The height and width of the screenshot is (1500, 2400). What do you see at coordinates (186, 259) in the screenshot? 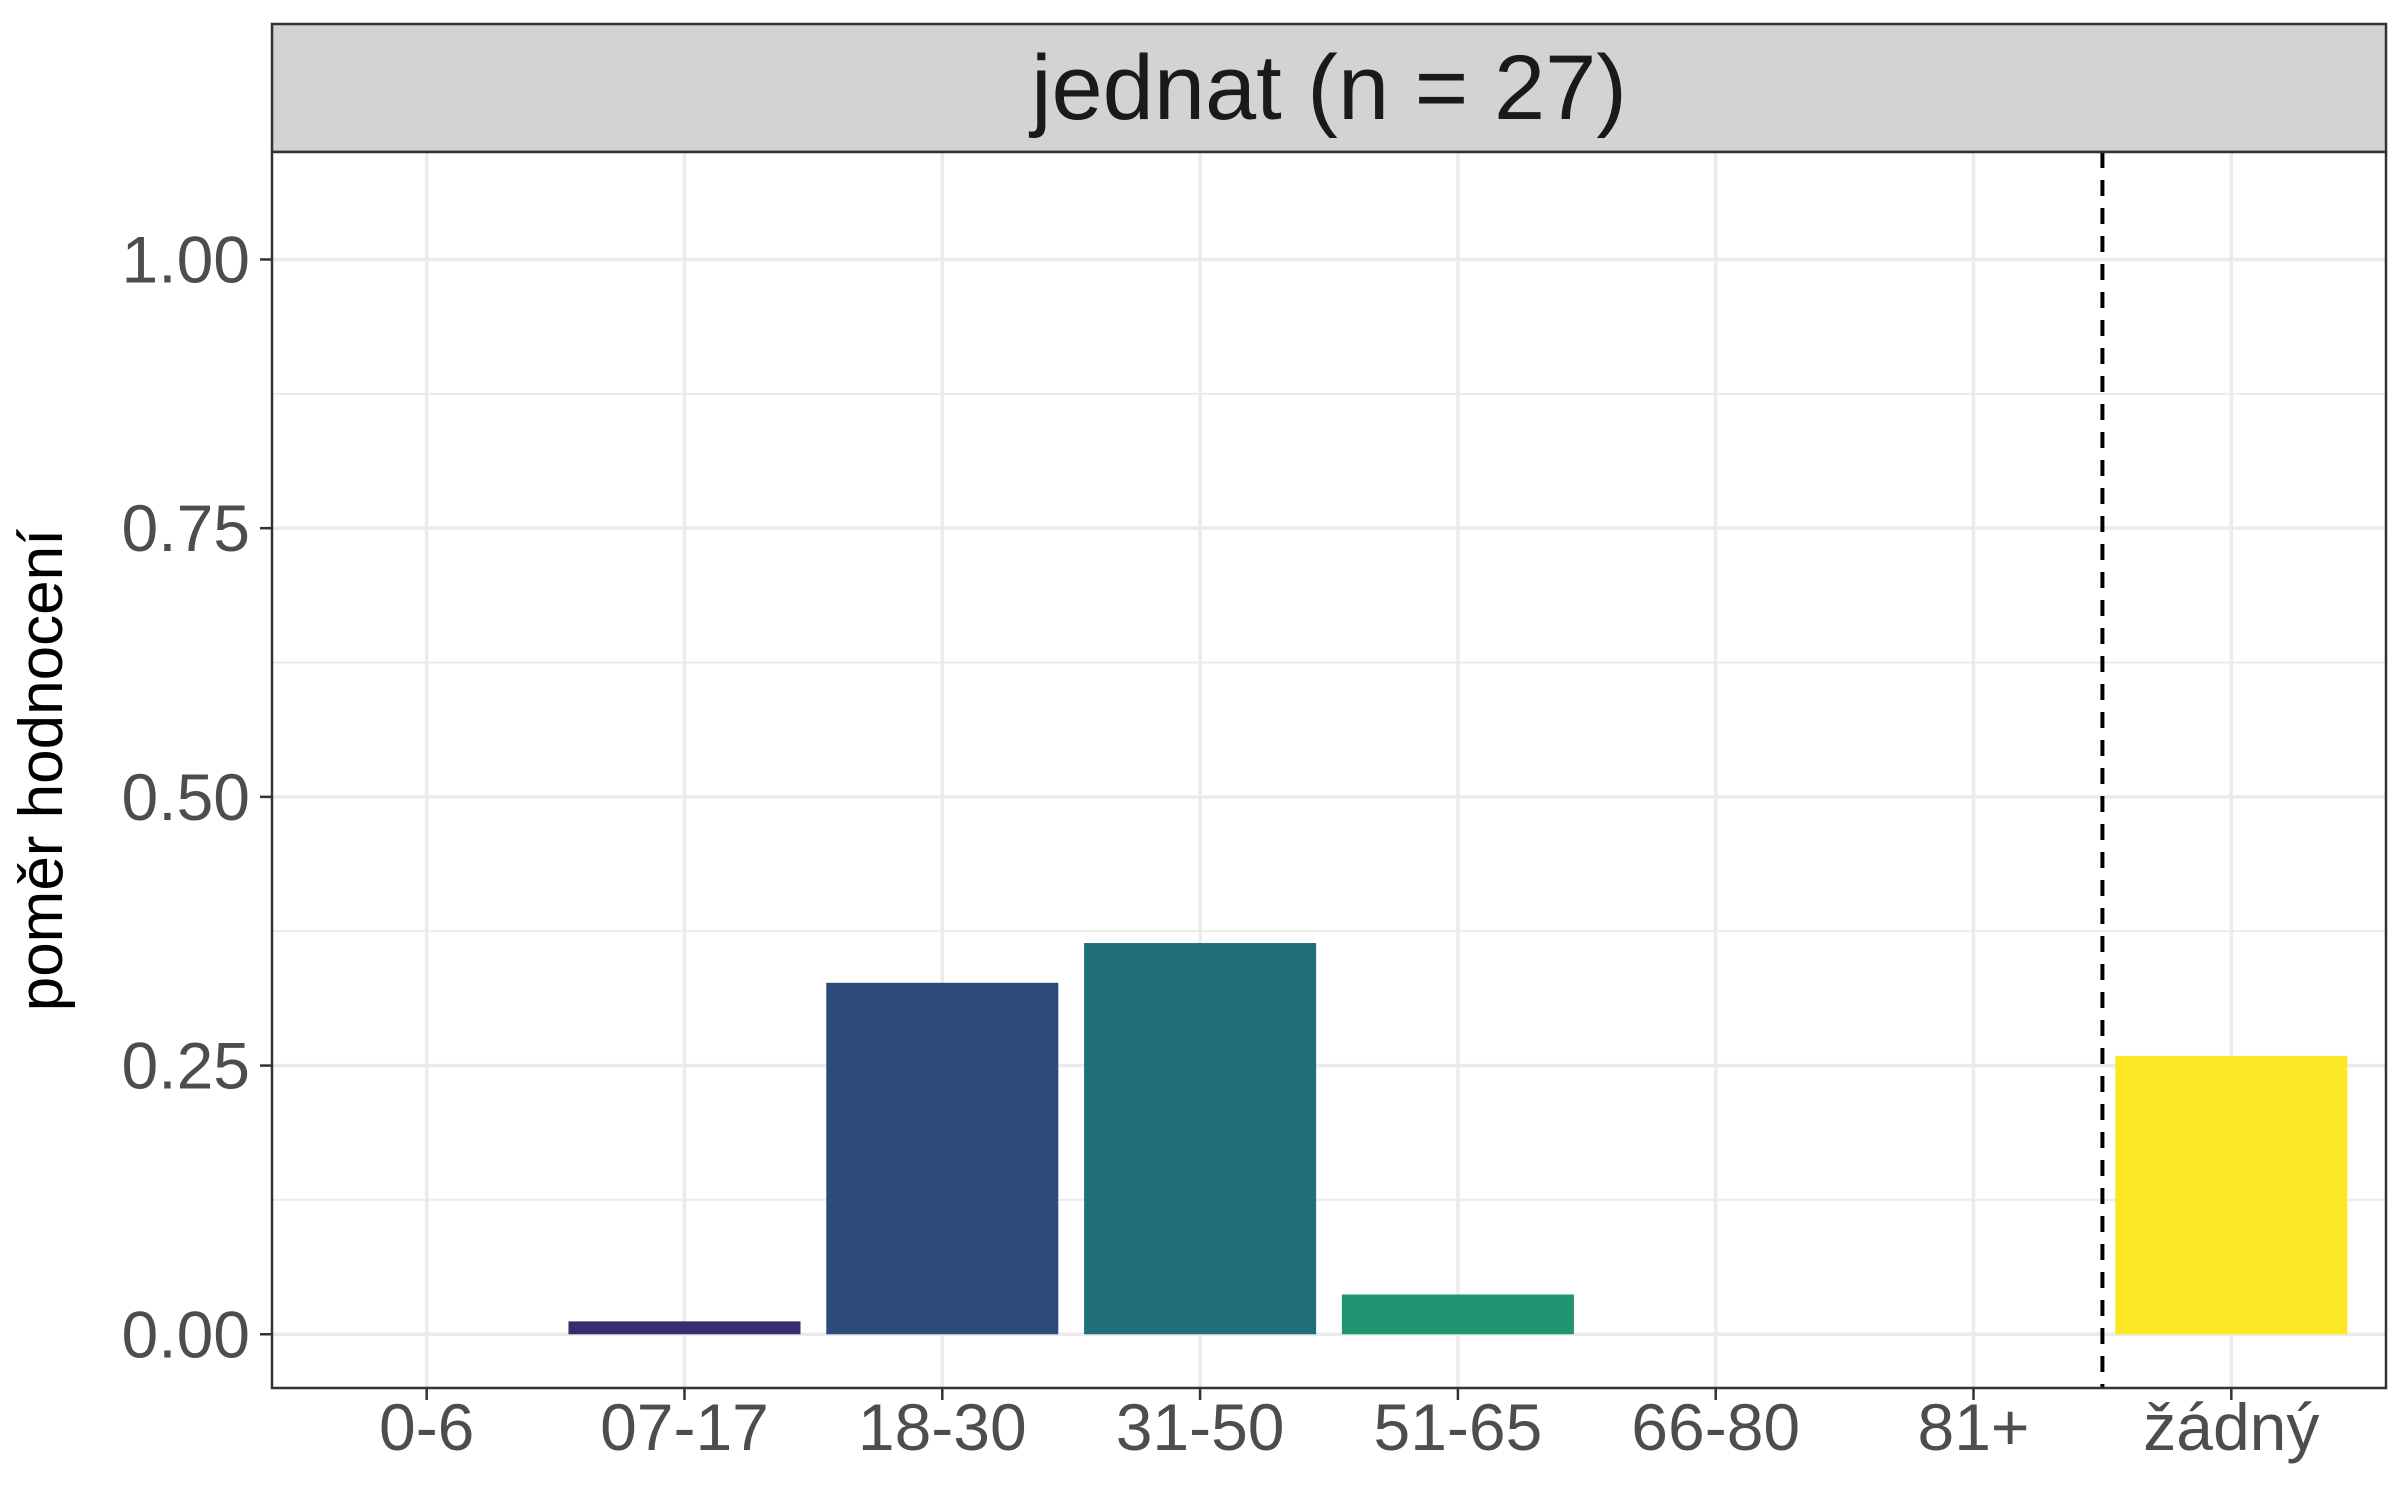
I see `y-tick-label: 1.00` at bounding box center [186, 259].